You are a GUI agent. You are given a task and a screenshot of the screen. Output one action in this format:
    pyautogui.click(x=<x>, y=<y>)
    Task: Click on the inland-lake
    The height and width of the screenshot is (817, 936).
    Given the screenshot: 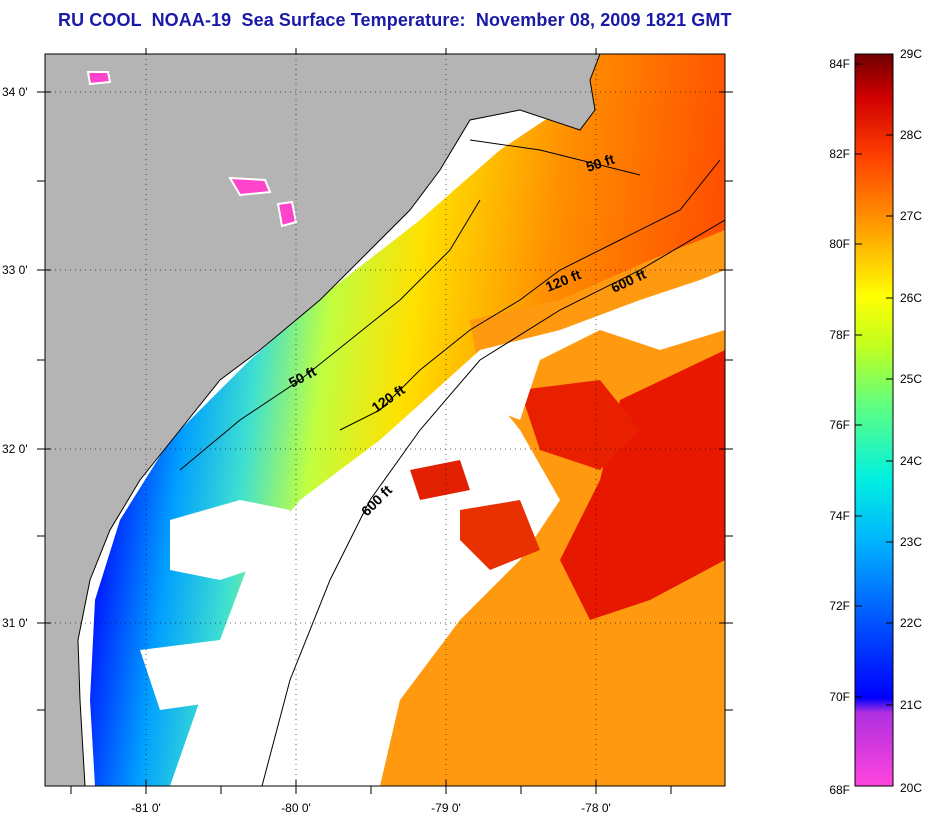 What is the action you would take?
    pyautogui.click(x=250, y=186)
    